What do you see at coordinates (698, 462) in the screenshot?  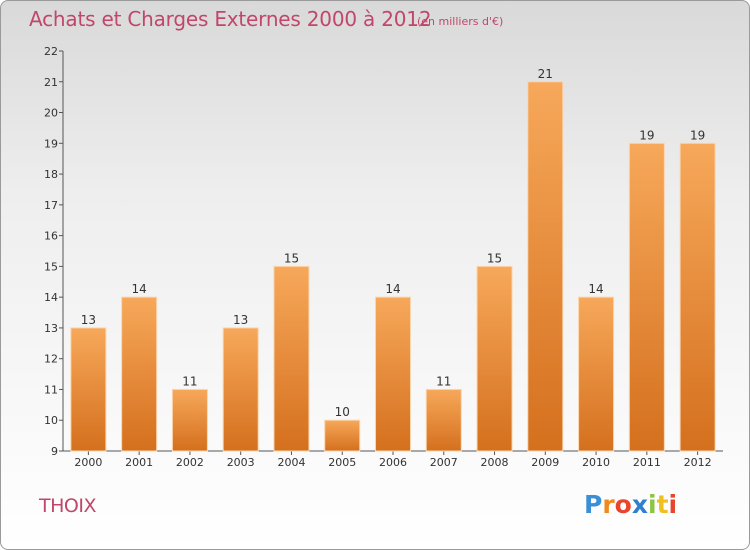 I see `x-tick-label: 2012` at bounding box center [698, 462].